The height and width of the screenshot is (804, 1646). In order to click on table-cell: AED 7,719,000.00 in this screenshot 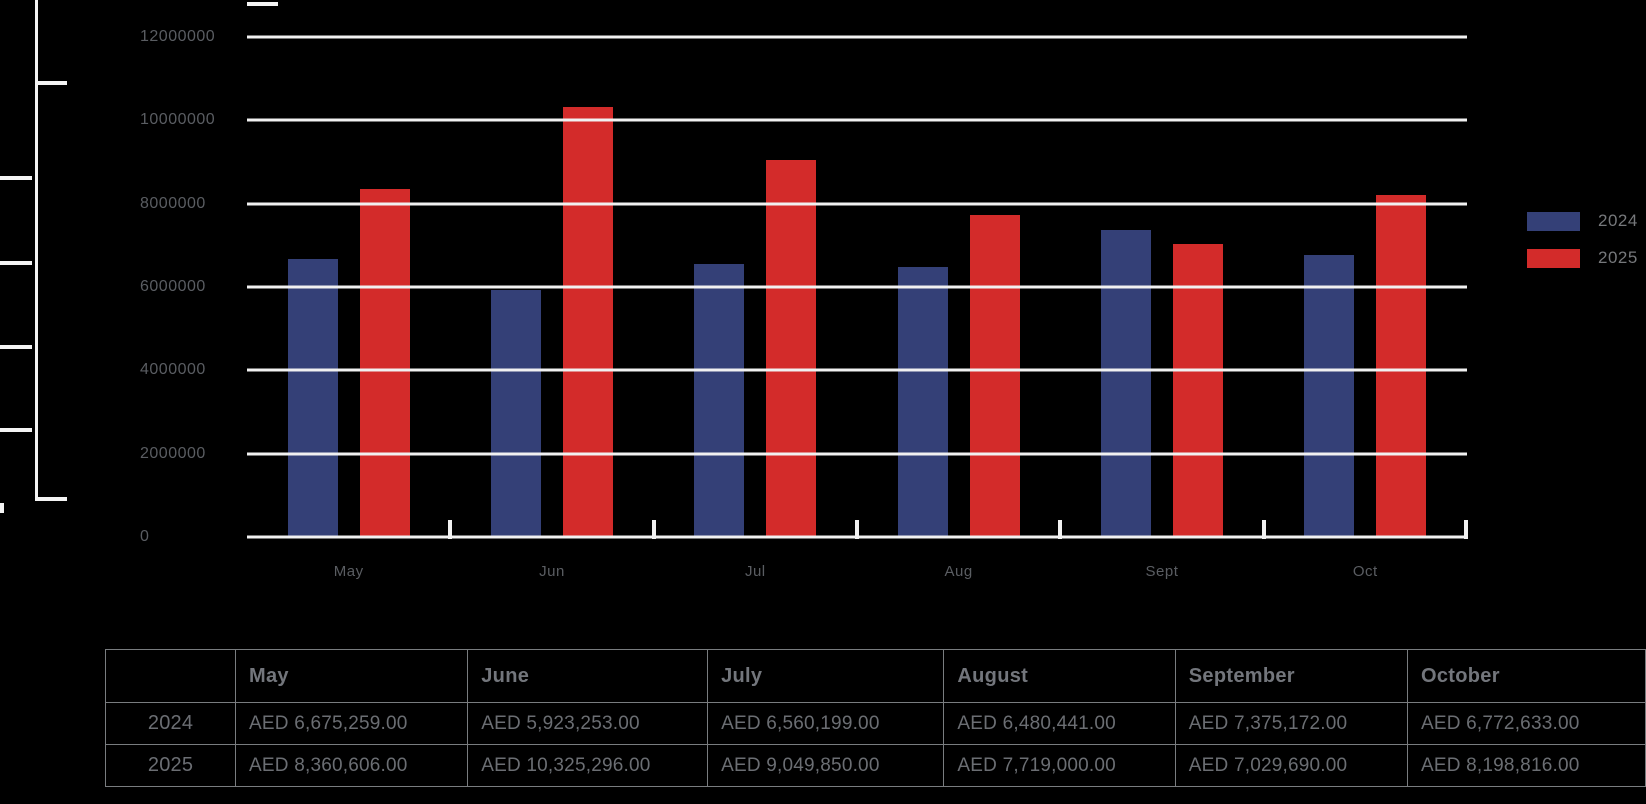, I will do `click(1059, 765)`.